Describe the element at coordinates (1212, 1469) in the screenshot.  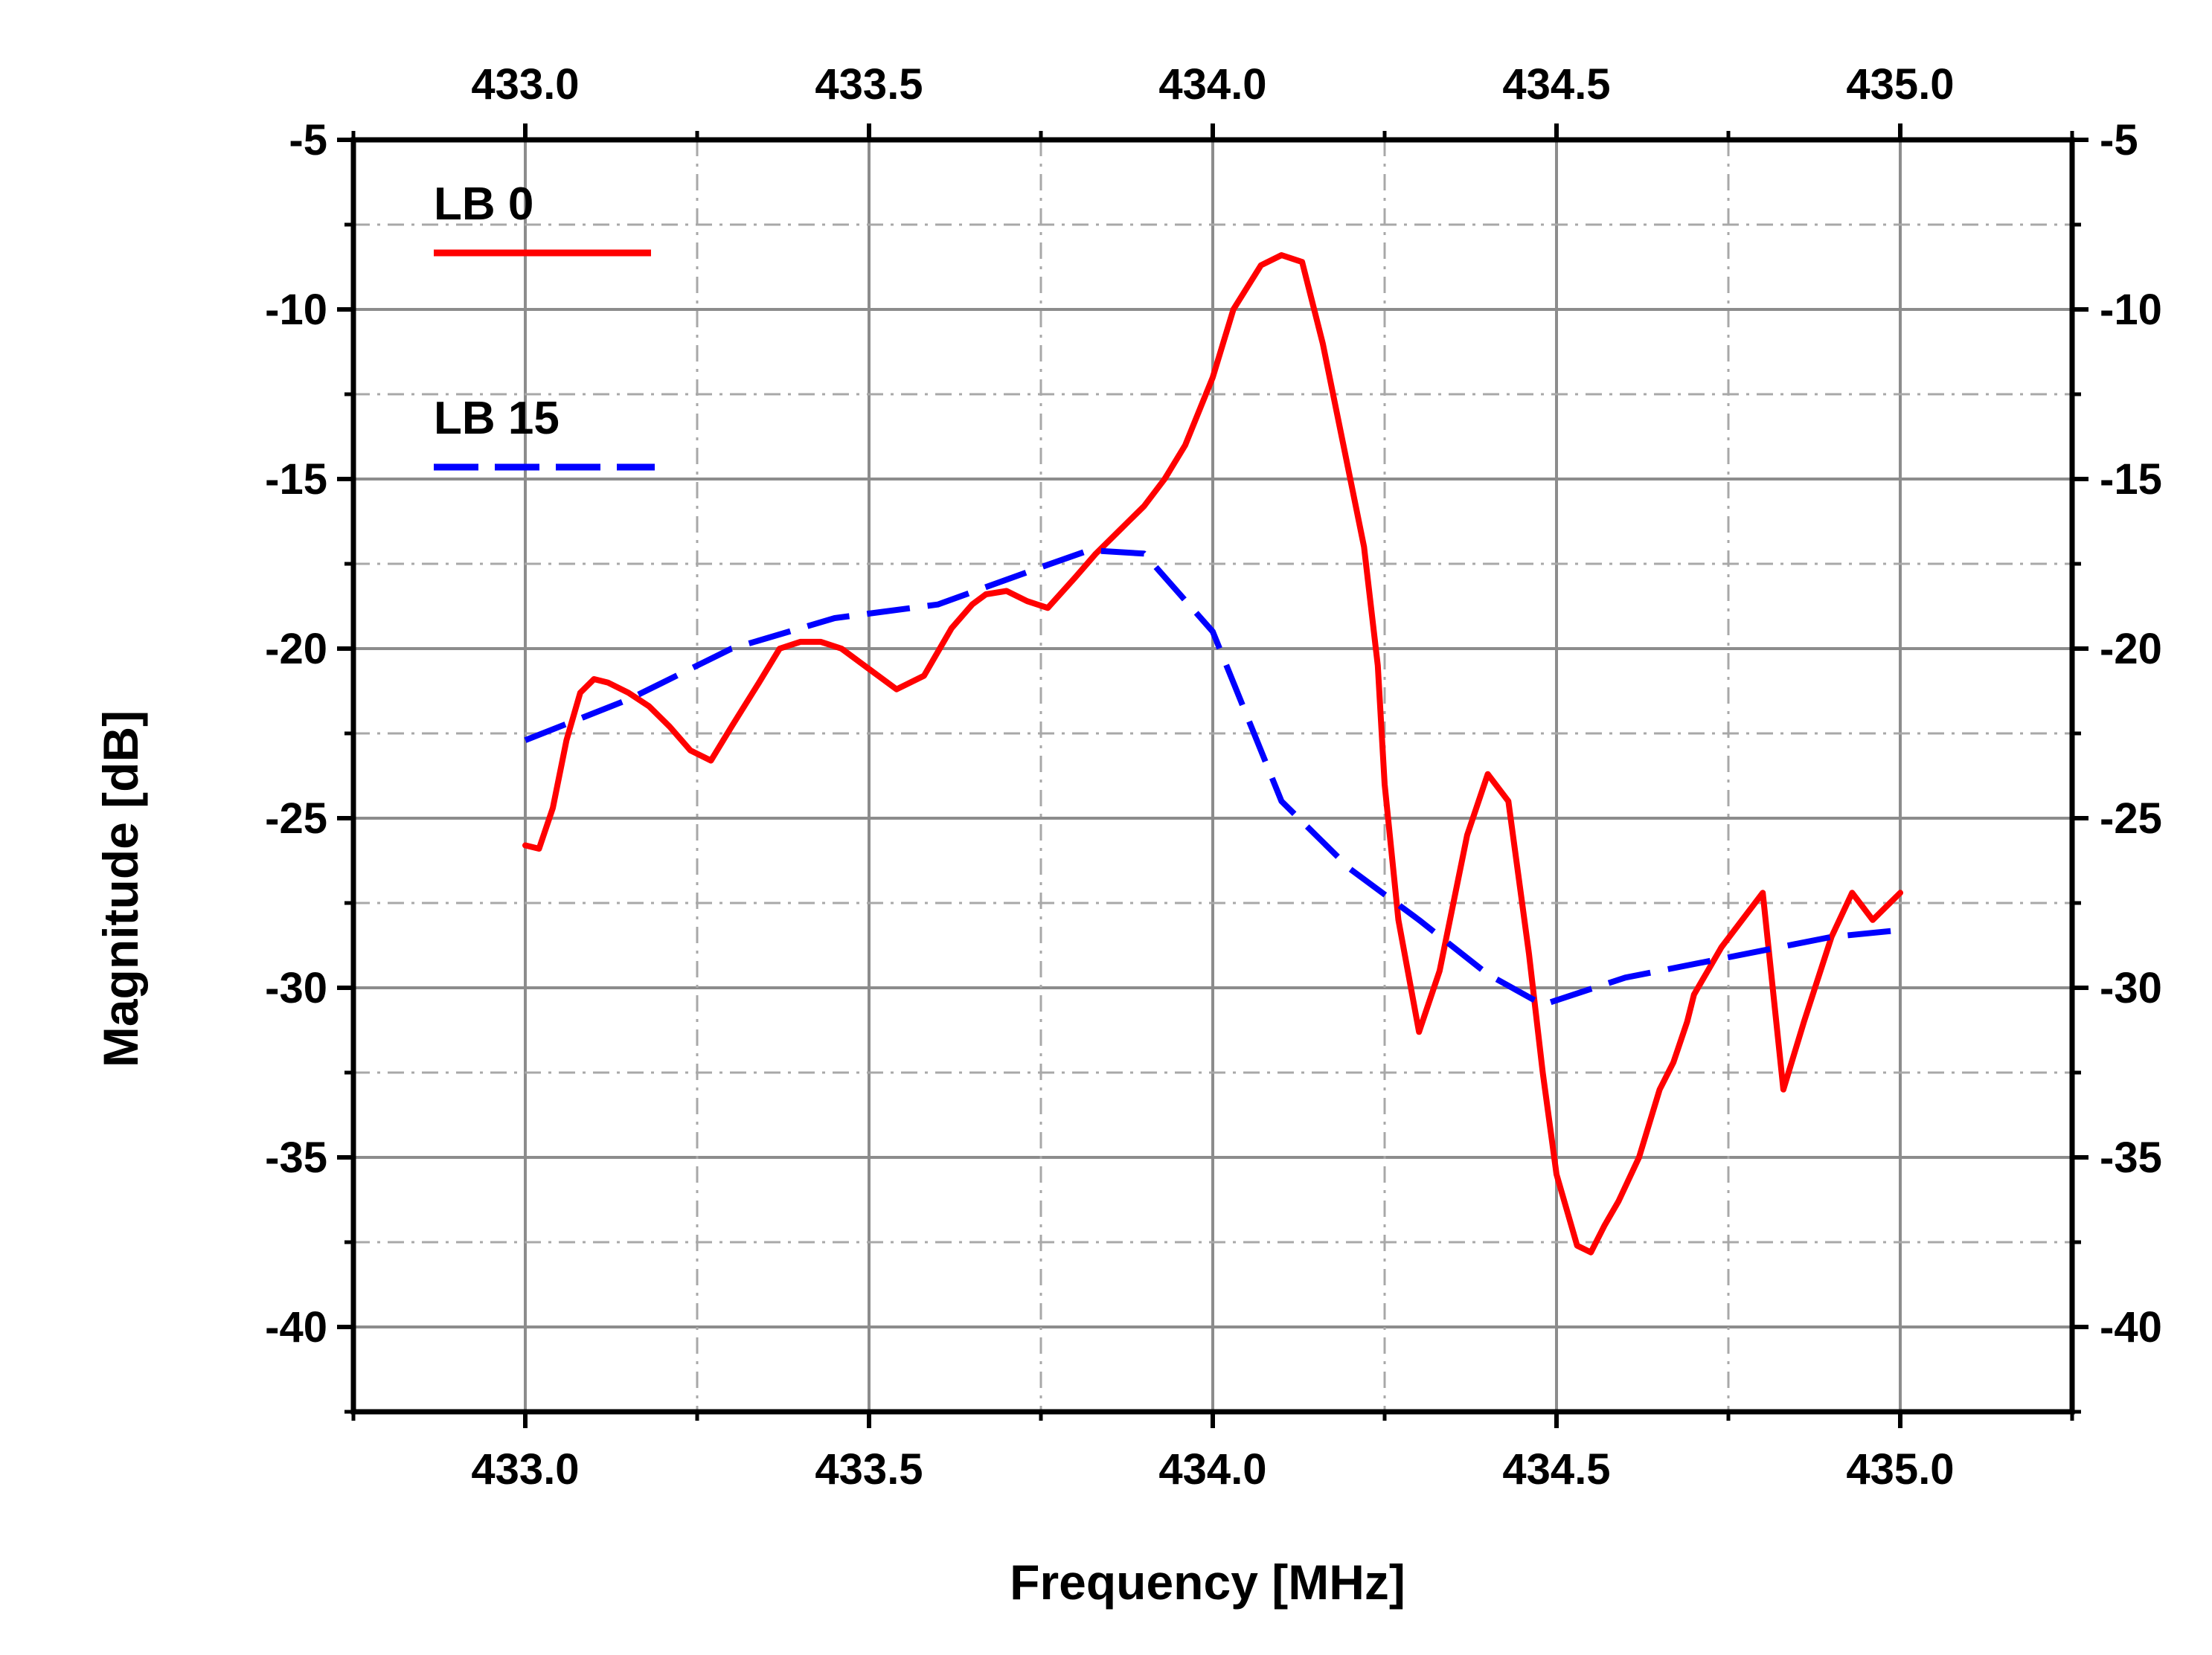
I see `x-tick-label-bottom: 434.0` at that location.